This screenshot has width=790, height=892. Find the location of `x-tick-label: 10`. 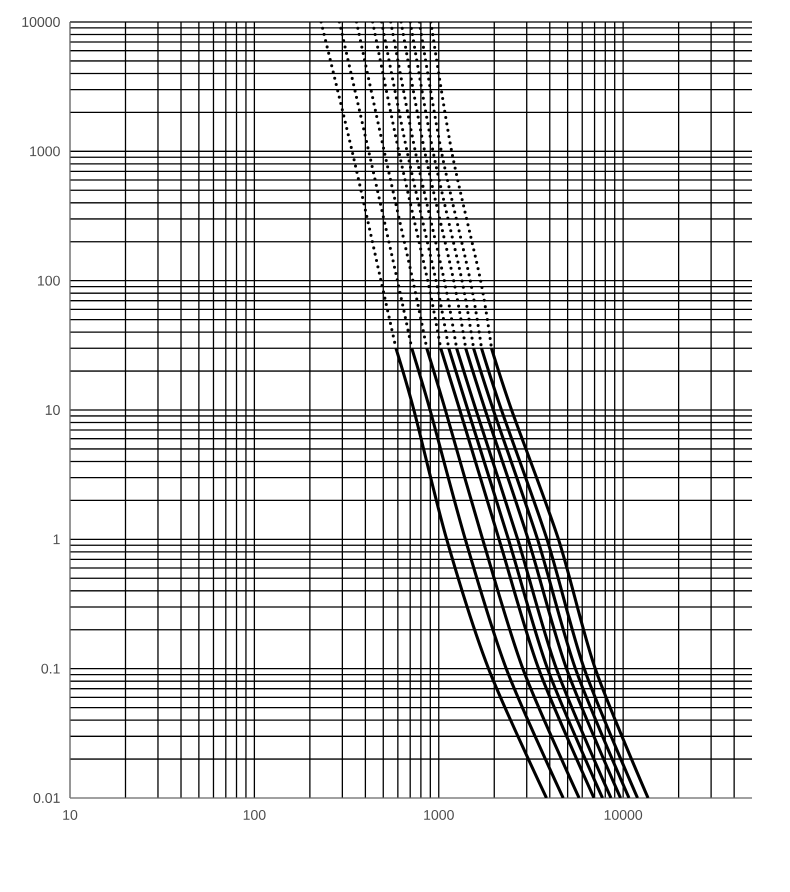

x-tick-label: 10 is located at coordinates (70, 815).